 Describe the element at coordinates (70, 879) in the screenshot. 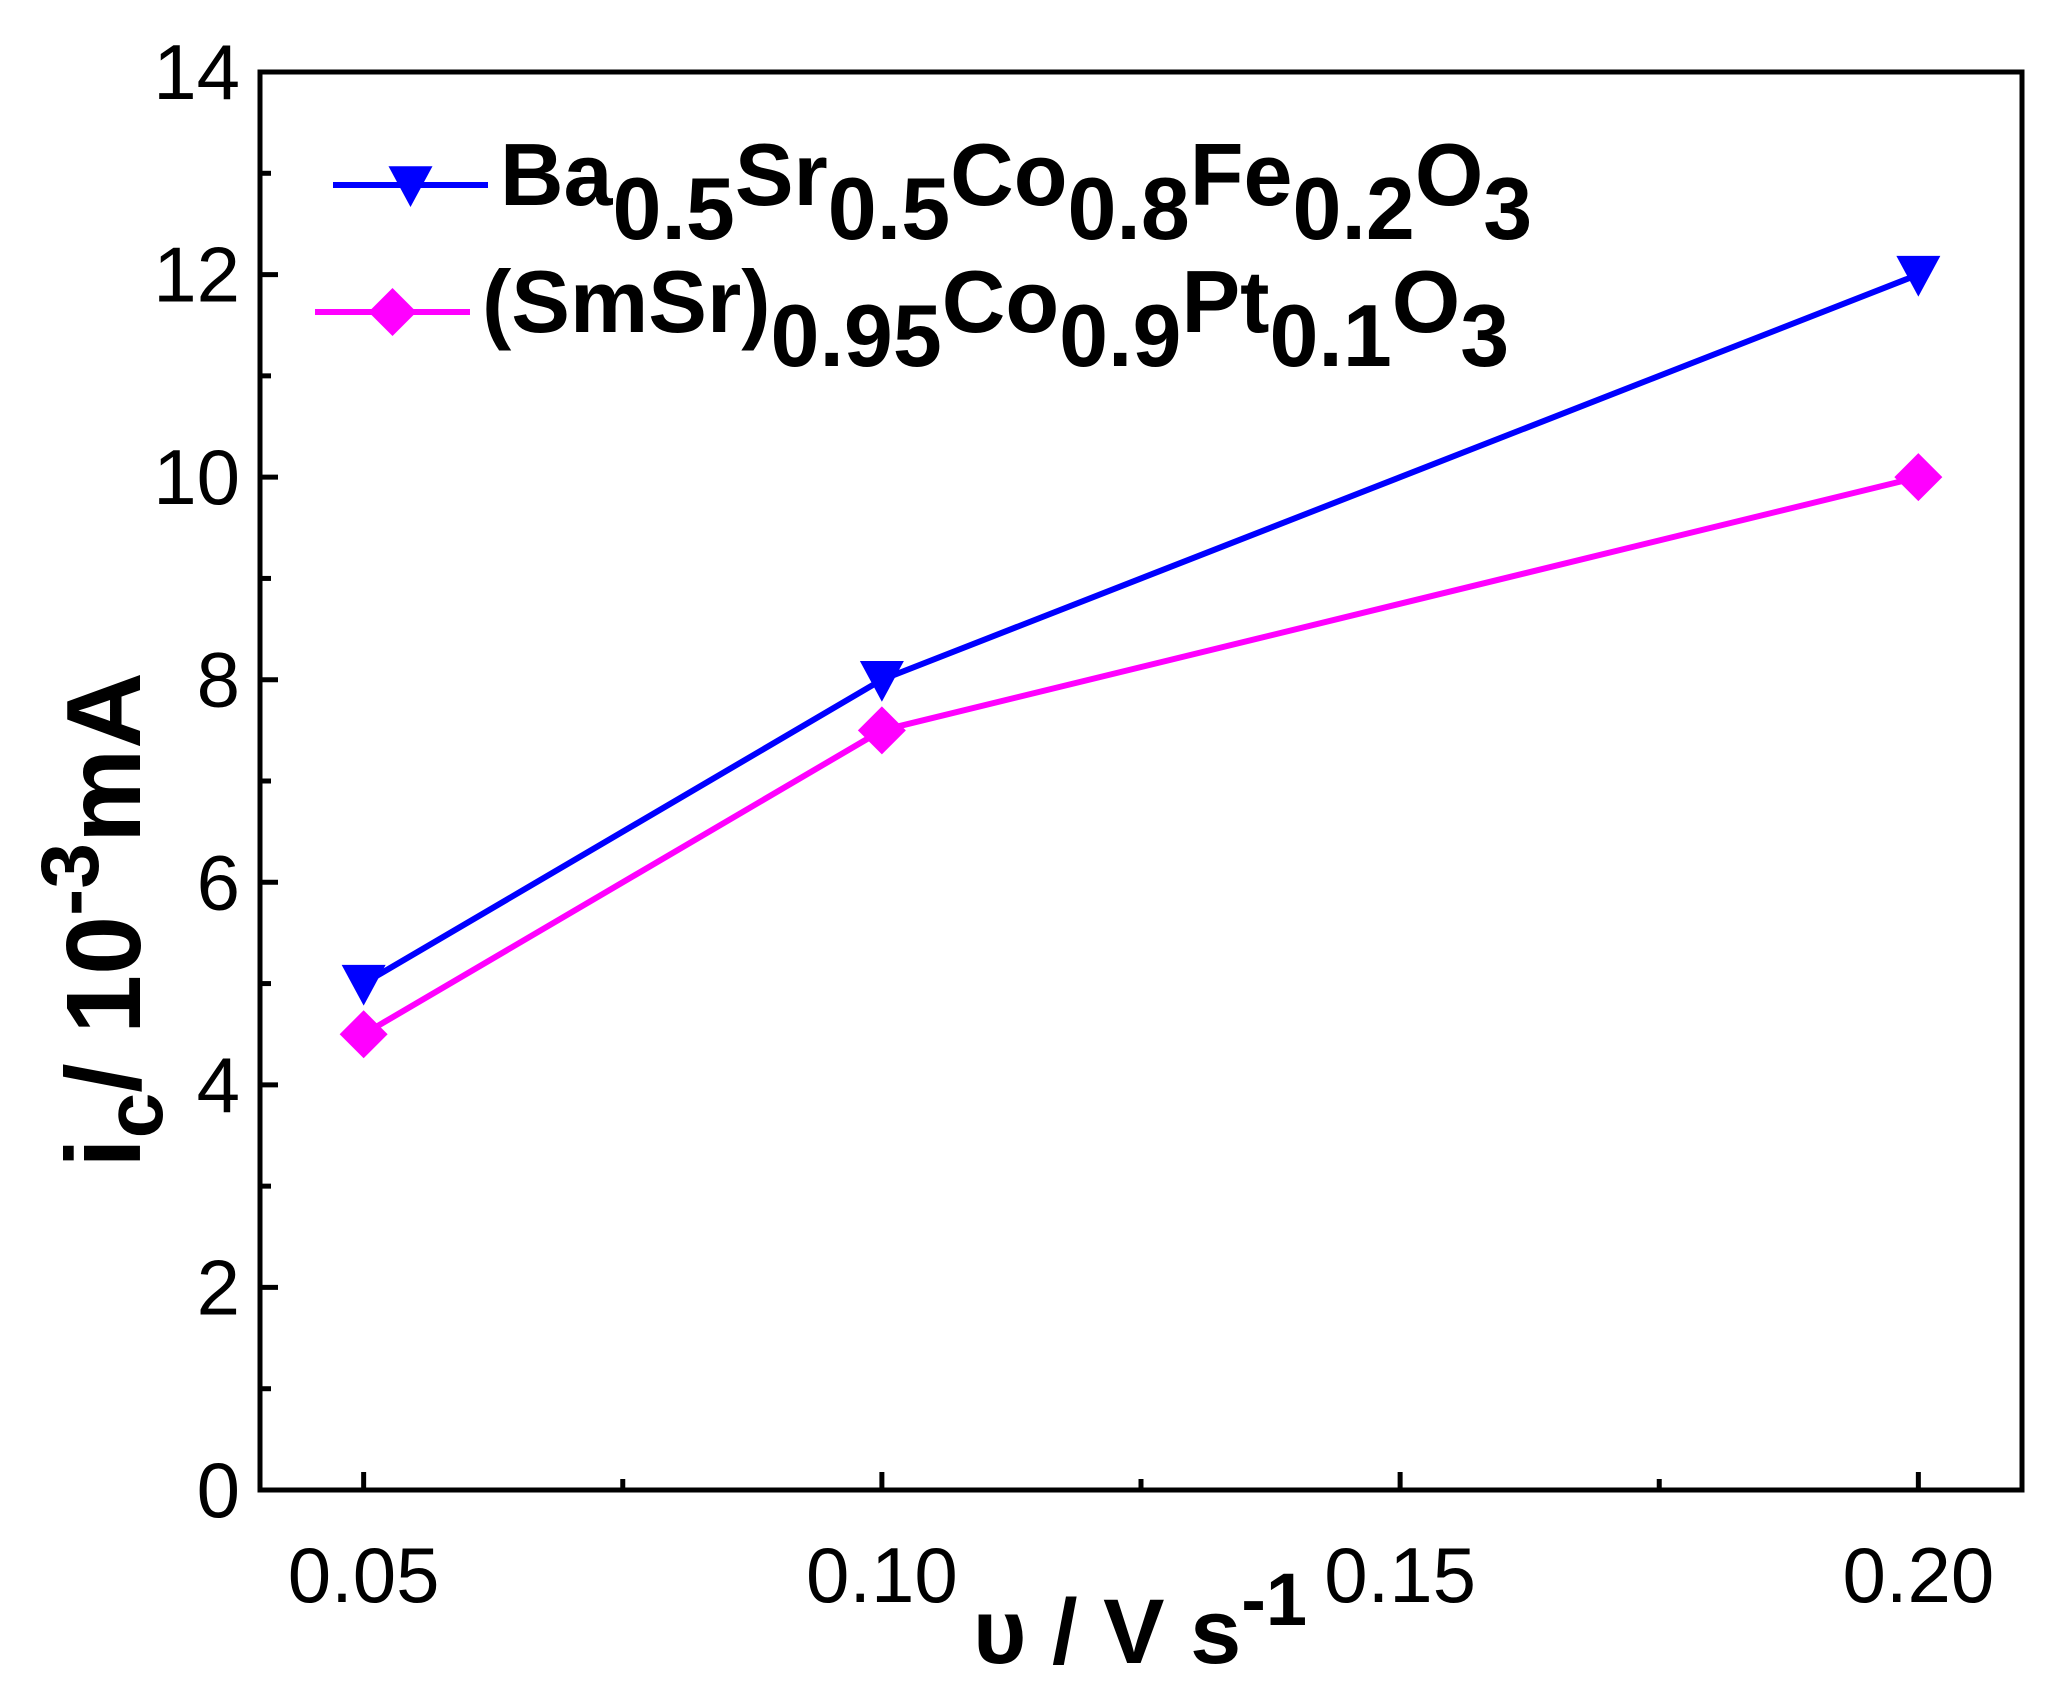

I see `y-axis-title-sup: -3` at that location.